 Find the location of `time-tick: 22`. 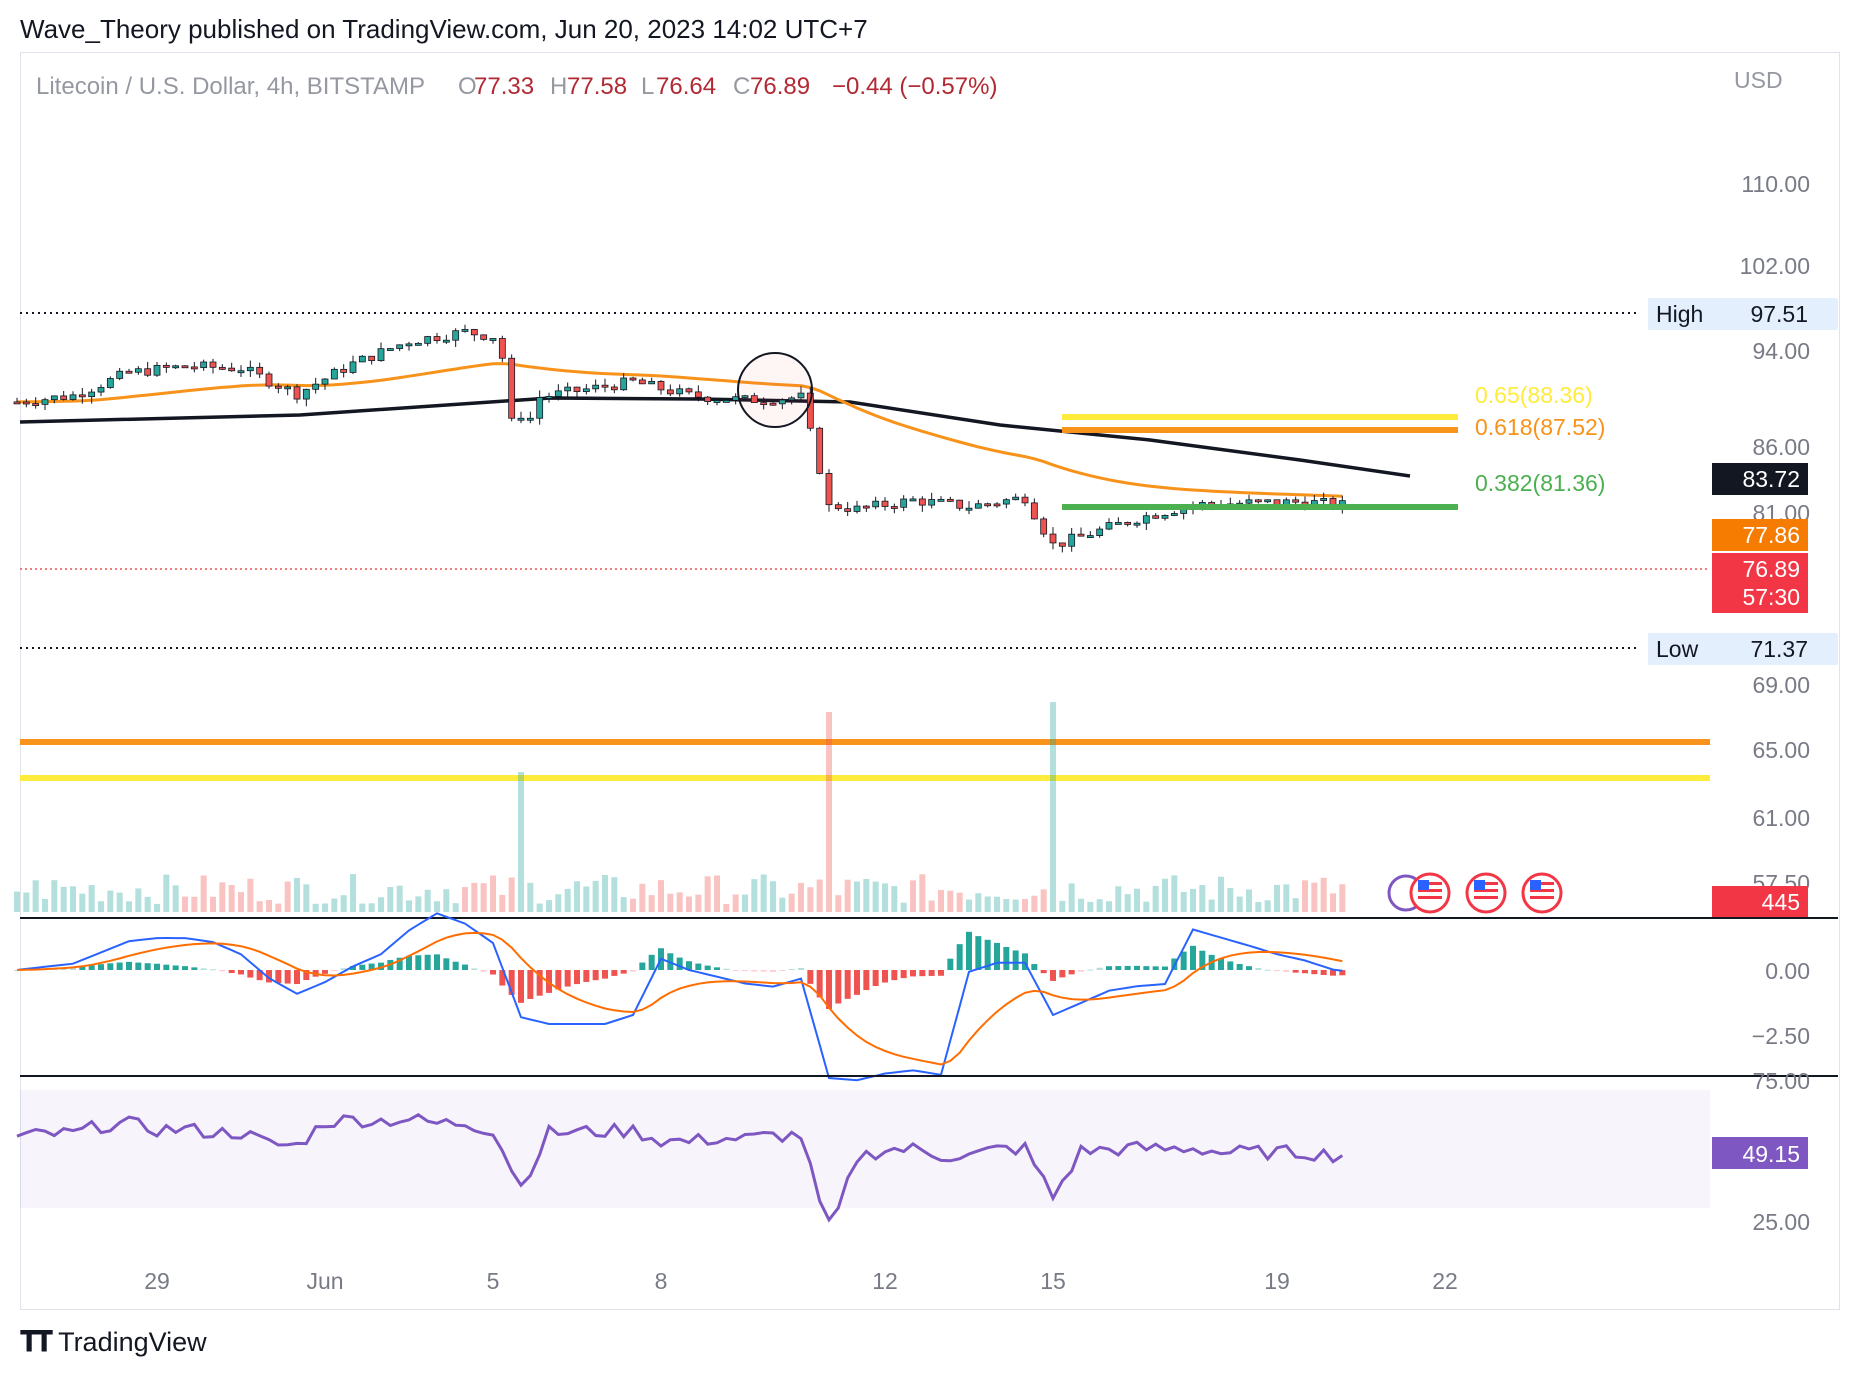

time-tick: 22 is located at coordinates (1445, 1281).